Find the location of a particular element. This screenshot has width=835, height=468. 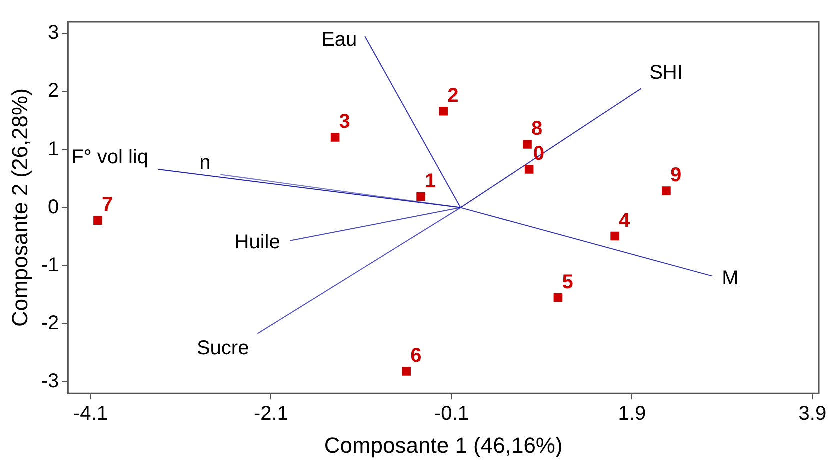

series-label: M is located at coordinates (730, 278).